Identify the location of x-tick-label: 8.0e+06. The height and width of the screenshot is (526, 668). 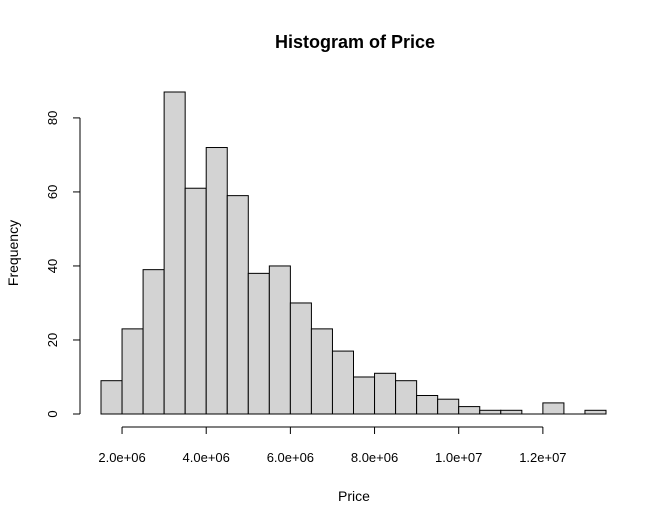
(374, 457).